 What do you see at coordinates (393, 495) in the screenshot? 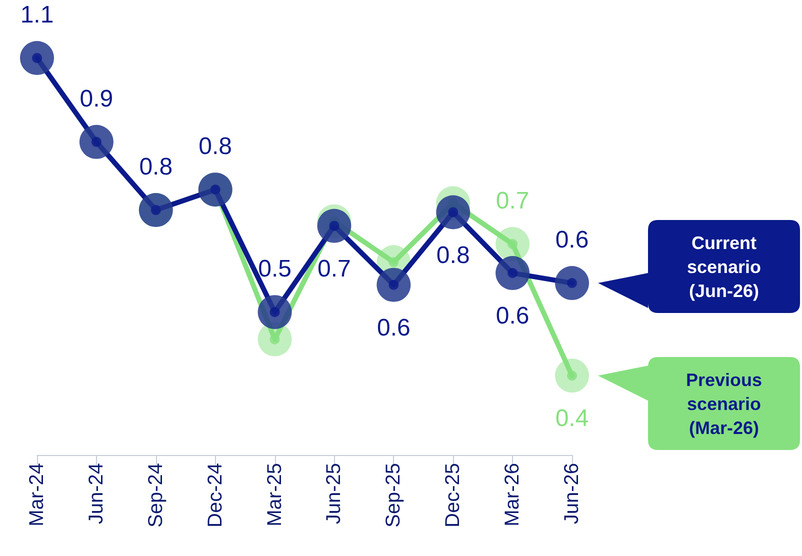
I see `x-tick-label: Sep-25` at bounding box center [393, 495].